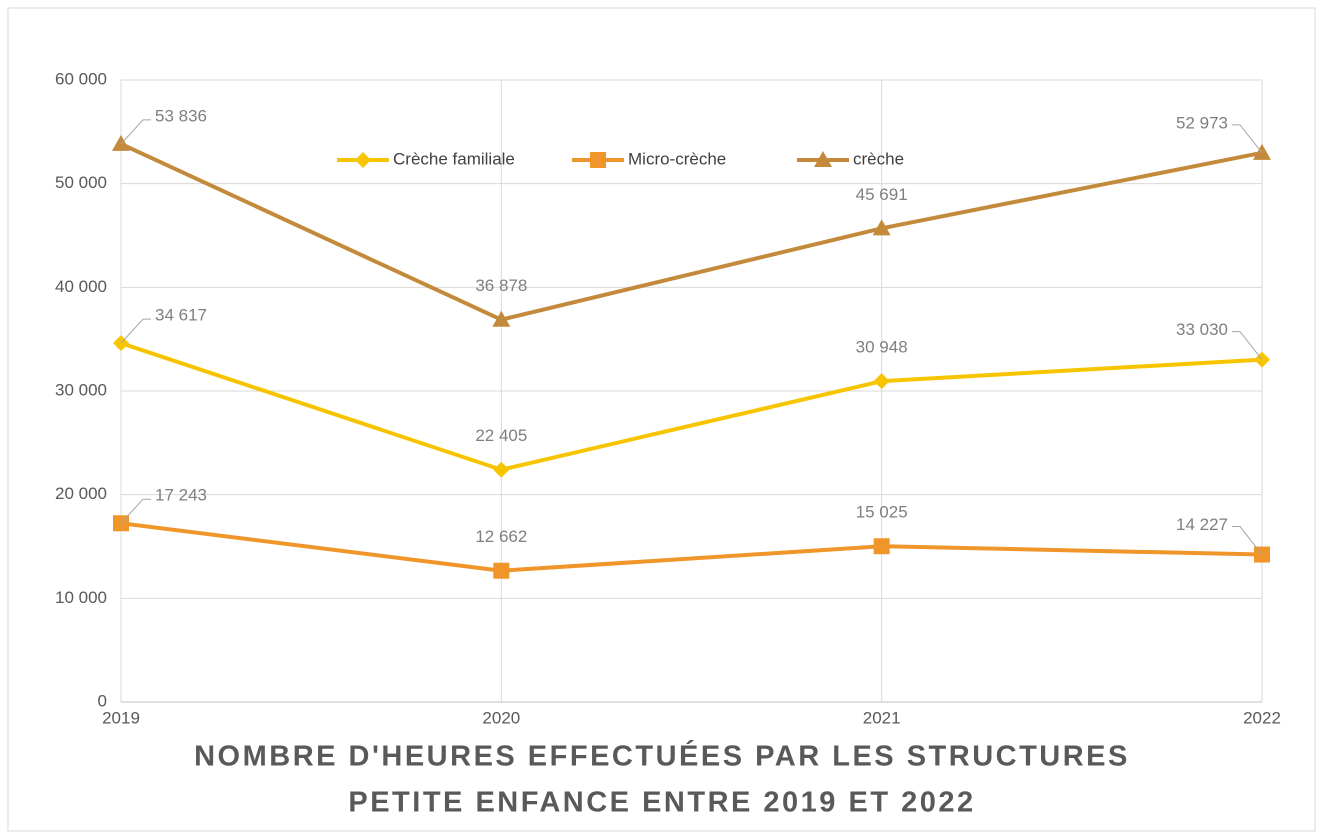  What do you see at coordinates (677, 158) in the screenshot?
I see `legend-label: Micro-crèche` at bounding box center [677, 158].